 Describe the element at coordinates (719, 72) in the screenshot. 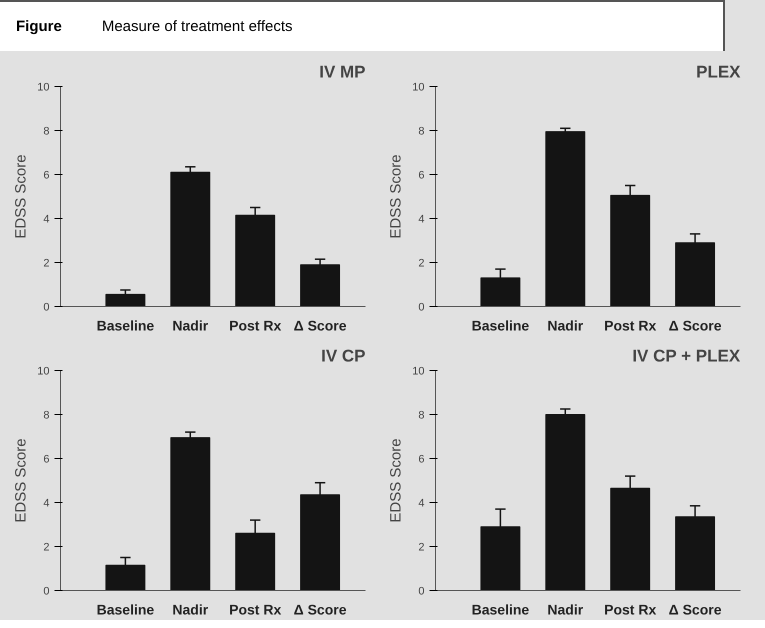

I see `chart-title: PLEX` at that location.